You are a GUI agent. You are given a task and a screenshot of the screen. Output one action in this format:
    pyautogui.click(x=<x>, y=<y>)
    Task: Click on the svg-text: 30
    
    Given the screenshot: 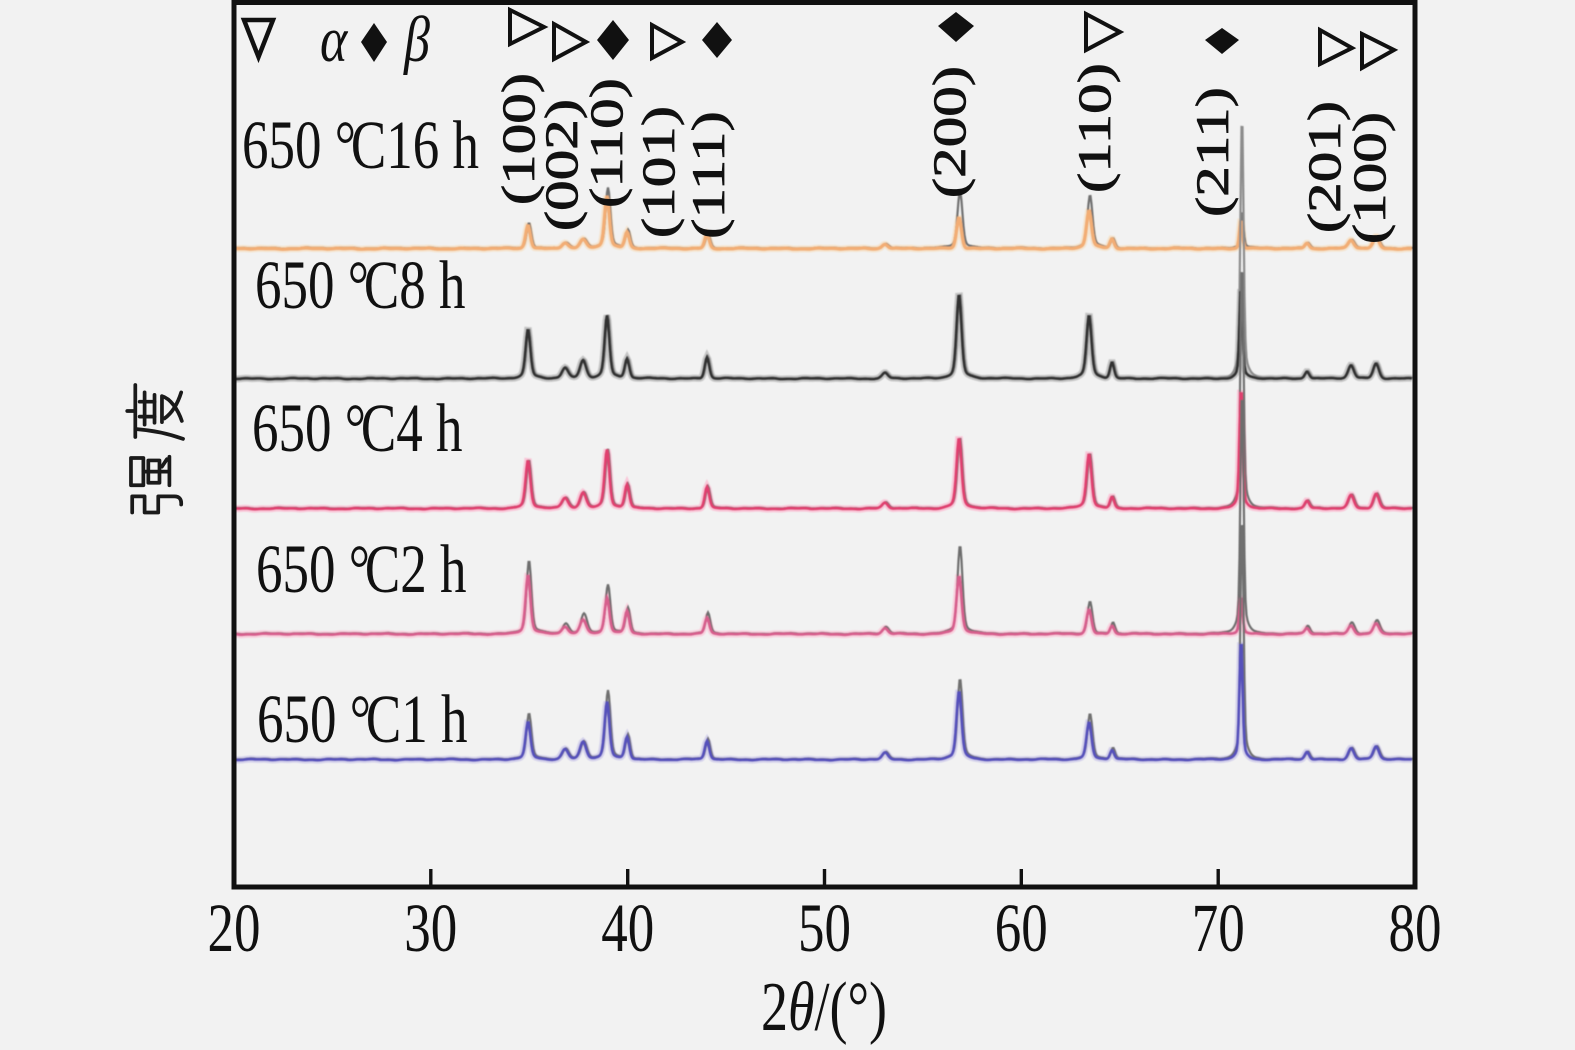 What is the action you would take?
    pyautogui.click(x=430, y=928)
    